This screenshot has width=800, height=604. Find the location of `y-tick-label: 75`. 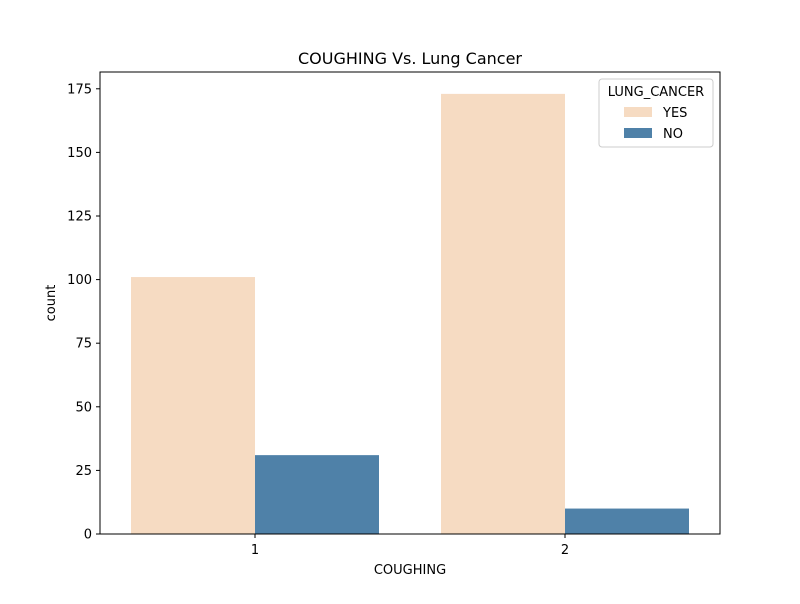

y-tick-label: 75 is located at coordinates (83, 344).